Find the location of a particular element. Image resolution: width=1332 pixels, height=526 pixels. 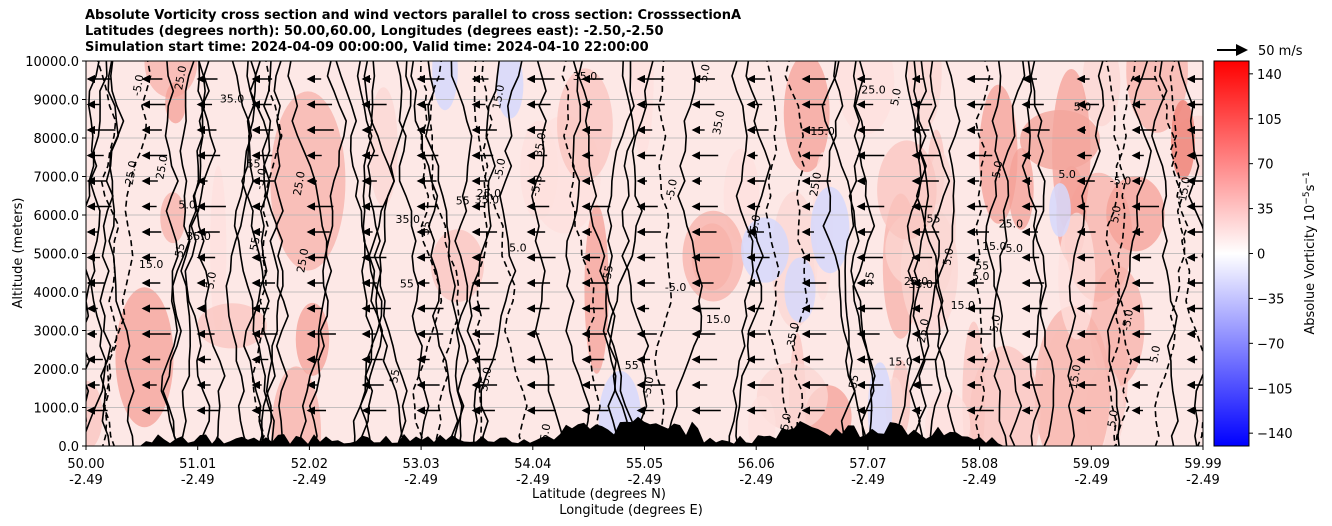

y-tick-label: 10000.0 is located at coordinates (52, 62).